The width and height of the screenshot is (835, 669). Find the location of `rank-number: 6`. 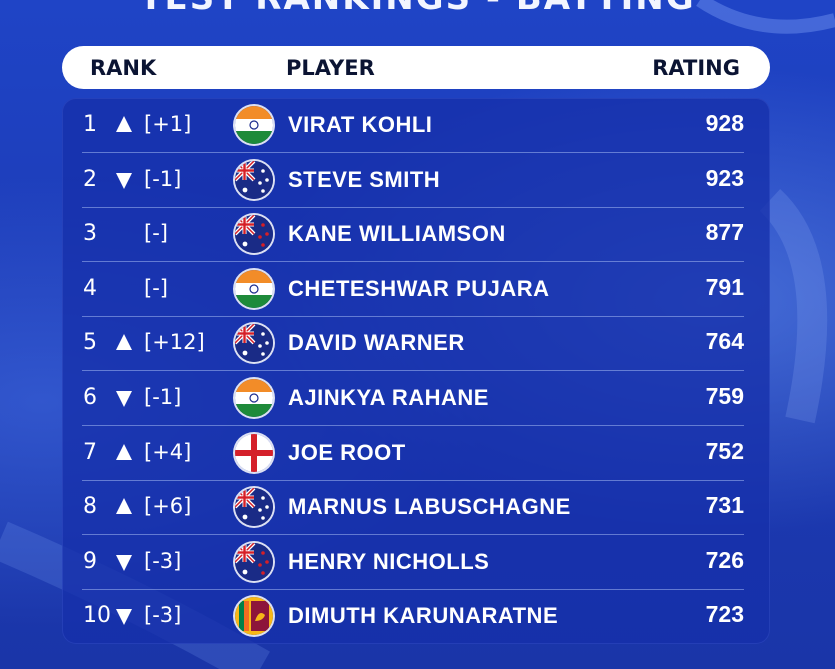

rank-number: 6 is located at coordinates (90, 397).